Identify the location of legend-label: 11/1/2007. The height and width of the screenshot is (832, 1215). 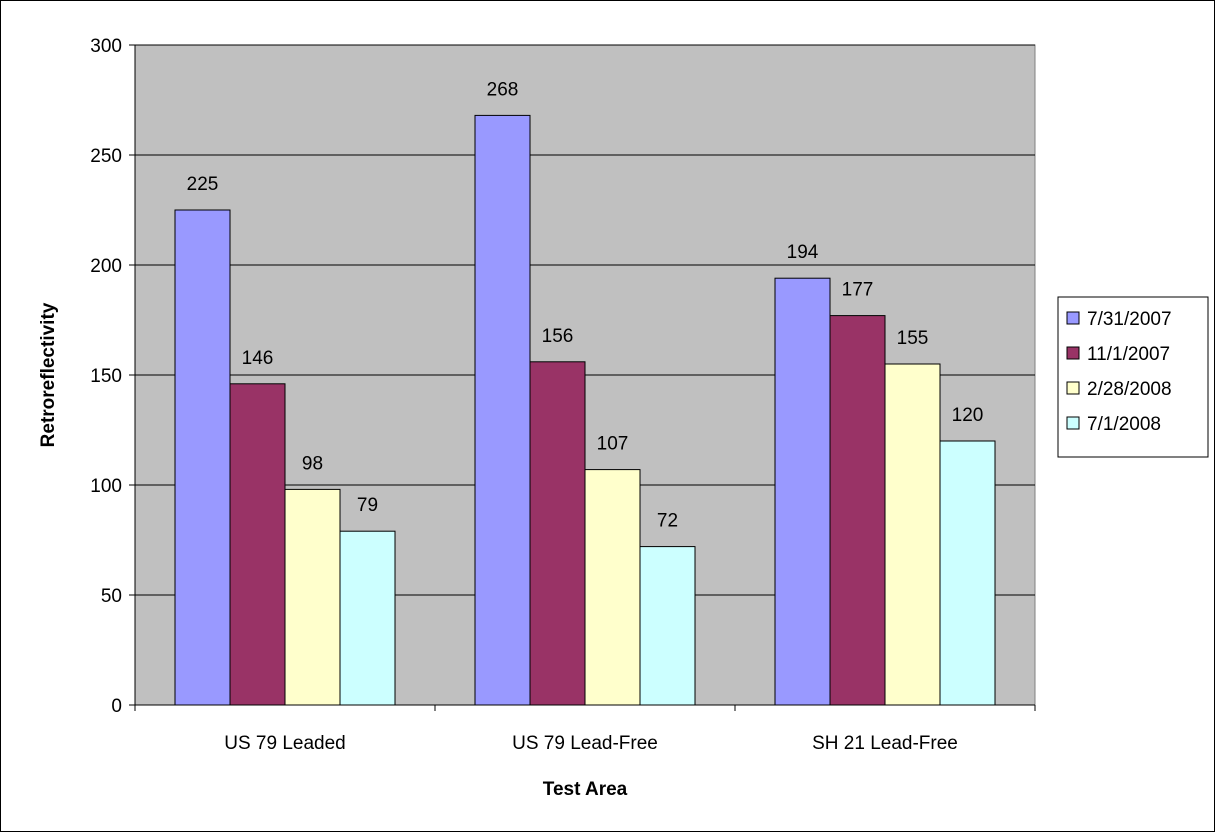
(1128, 354).